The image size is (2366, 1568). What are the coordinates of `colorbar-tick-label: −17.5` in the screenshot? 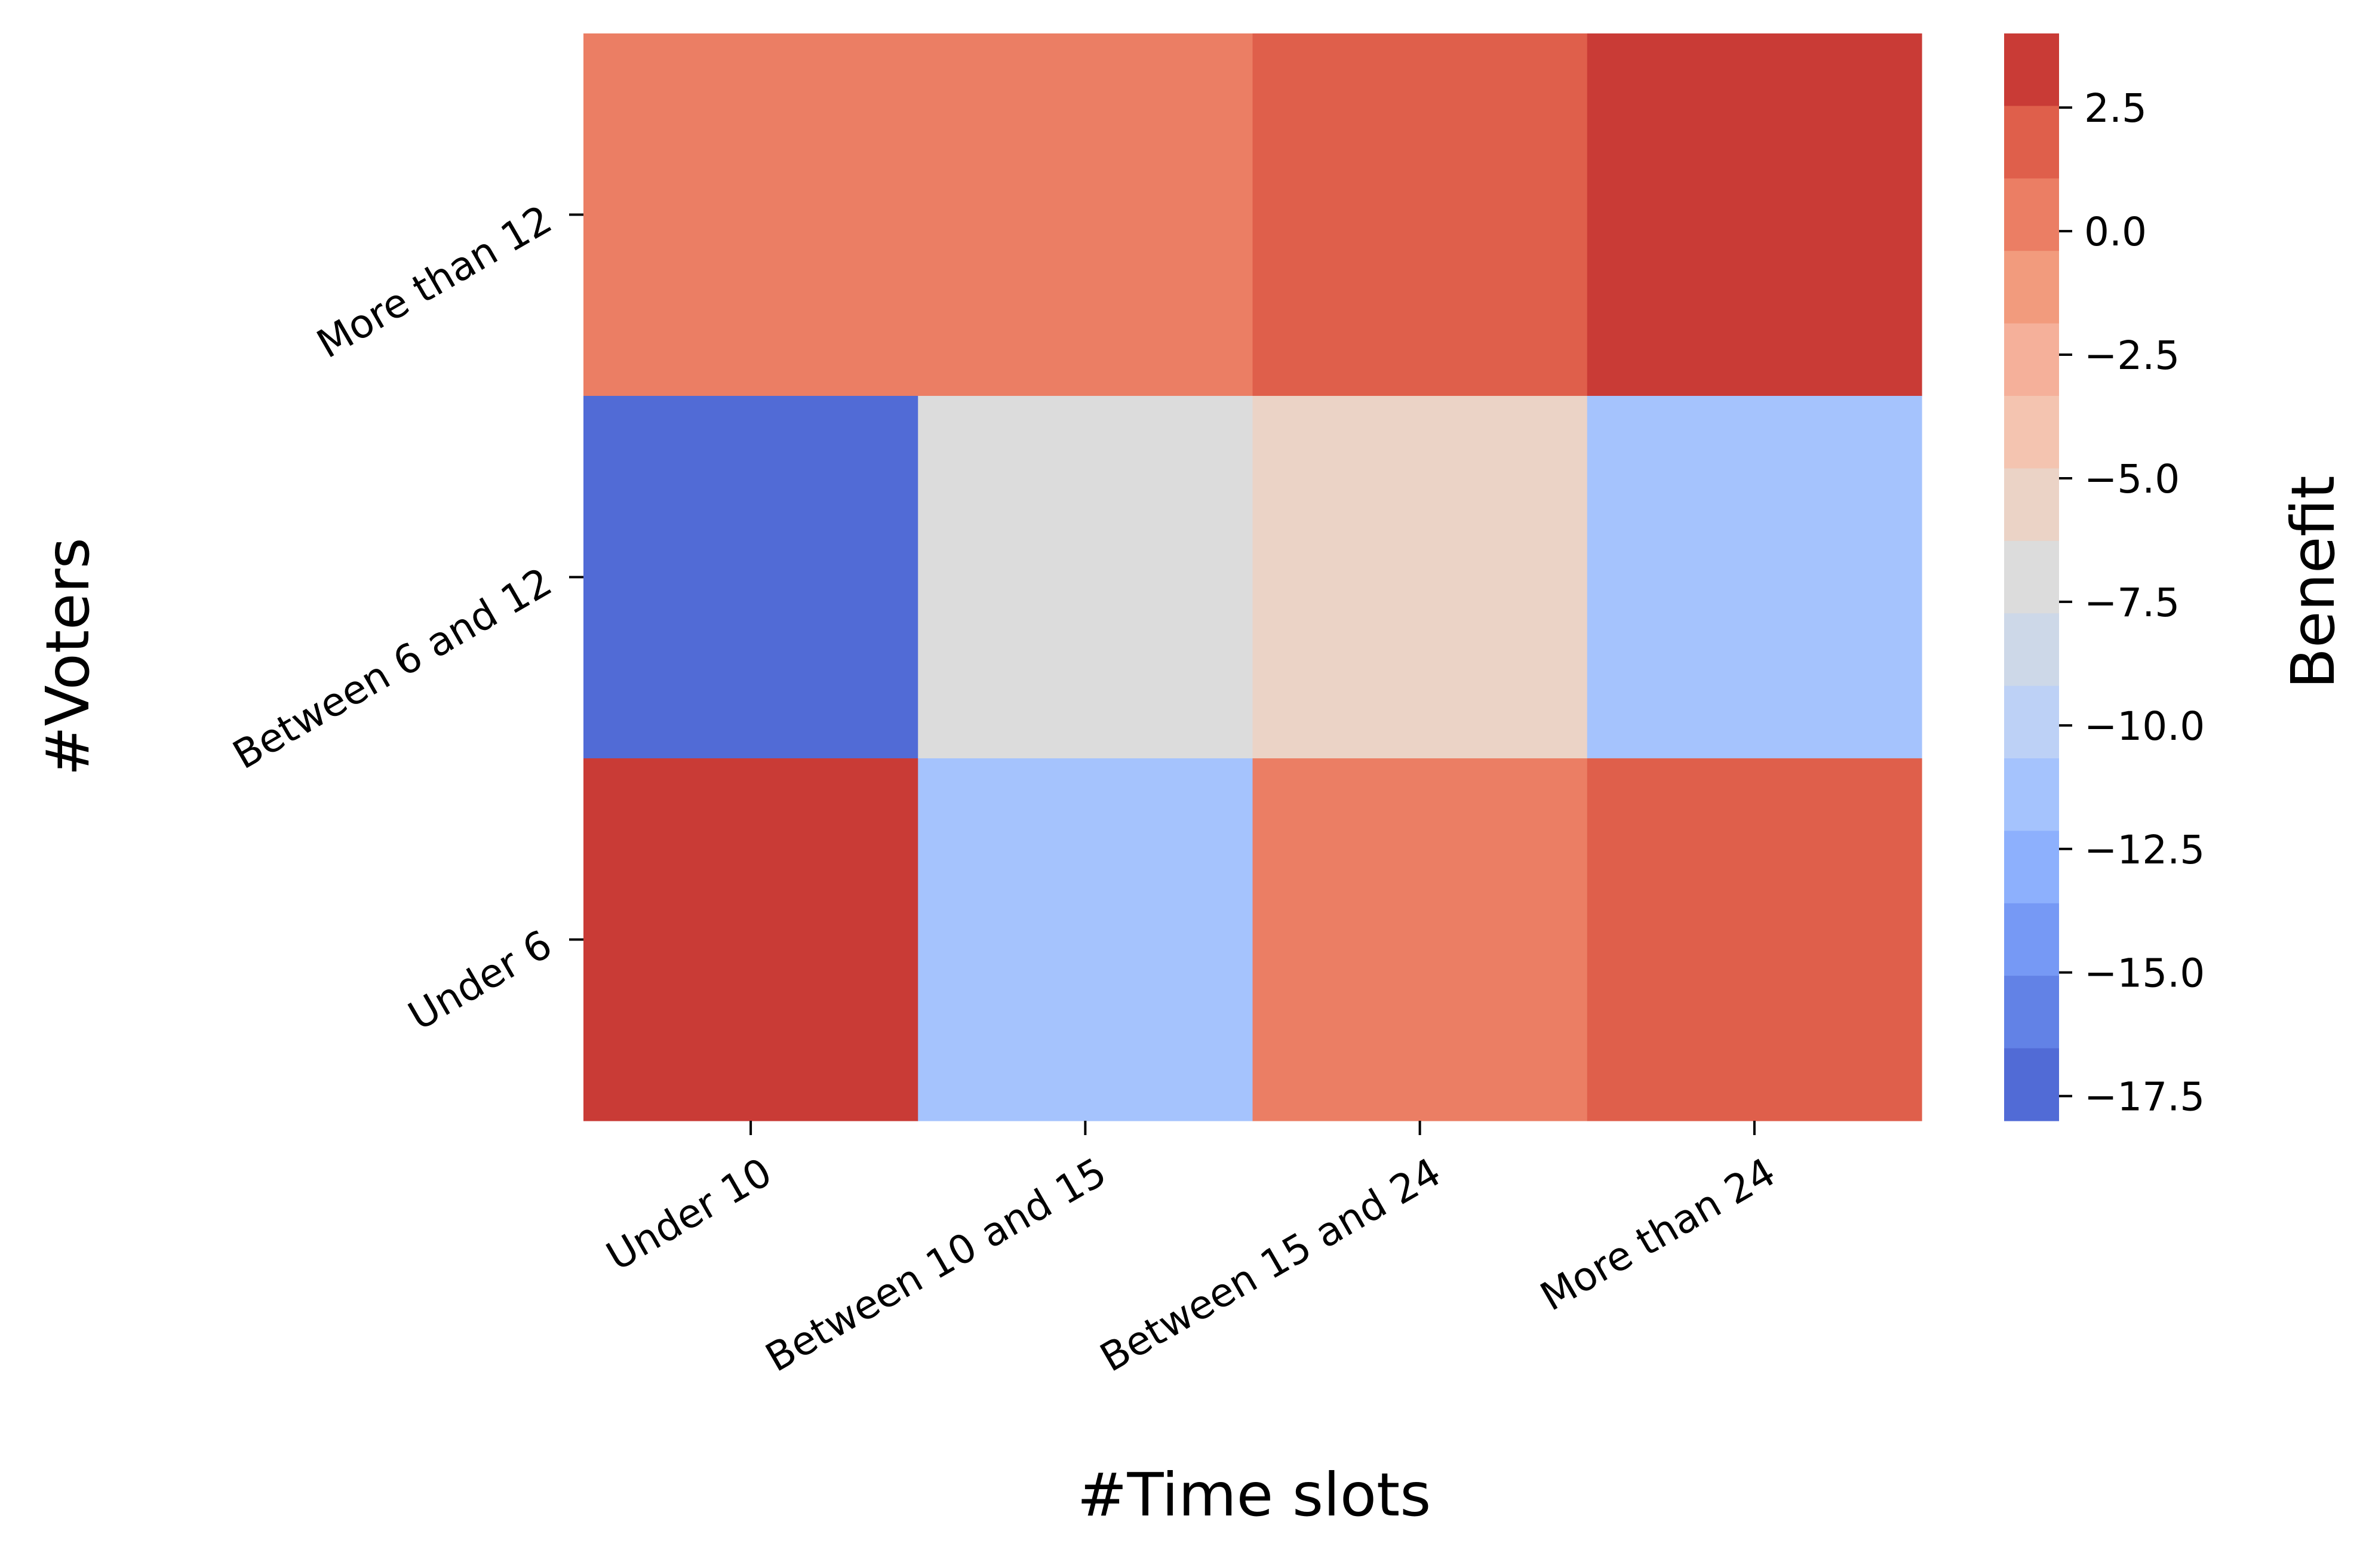 It's located at (2144, 1097).